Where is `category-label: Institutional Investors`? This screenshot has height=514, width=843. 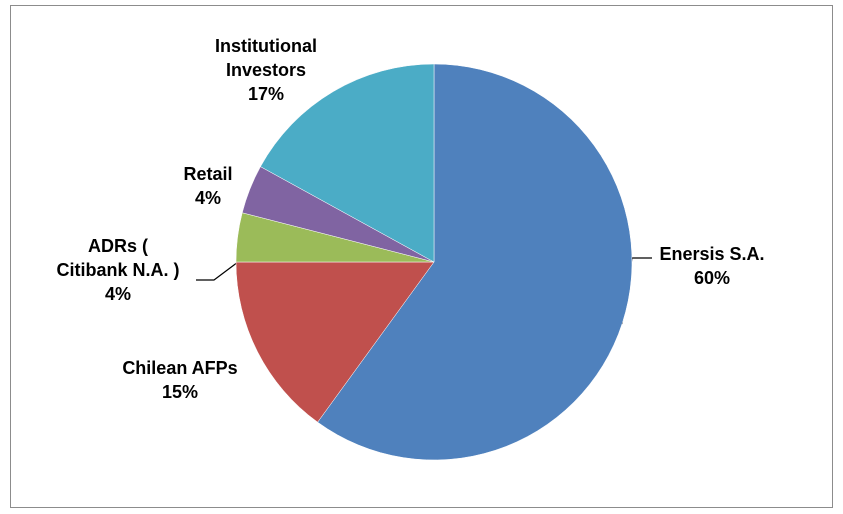
category-label: Institutional Investors is located at coordinates (266, 58).